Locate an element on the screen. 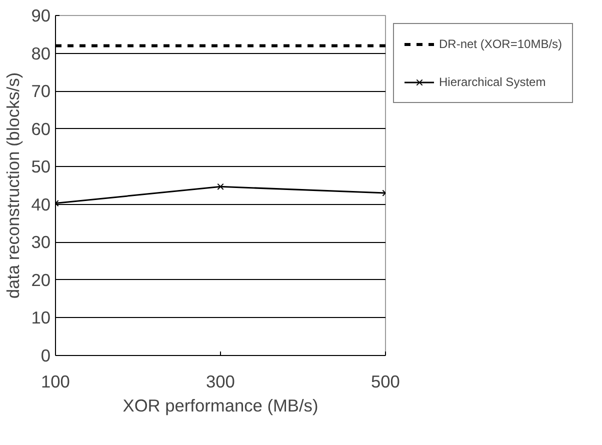 This screenshot has width=602, height=445. y-tick-label: 60 is located at coordinates (41, 128).